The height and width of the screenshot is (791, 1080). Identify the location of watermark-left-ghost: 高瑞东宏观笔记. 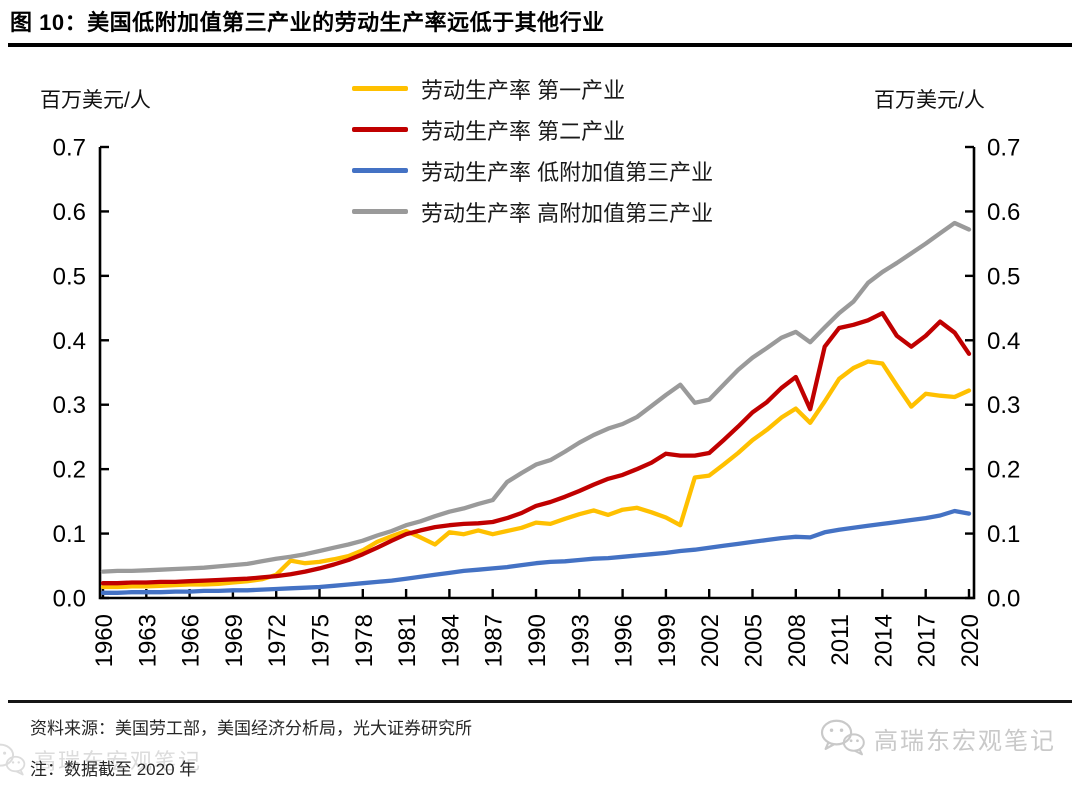
(101, 760).